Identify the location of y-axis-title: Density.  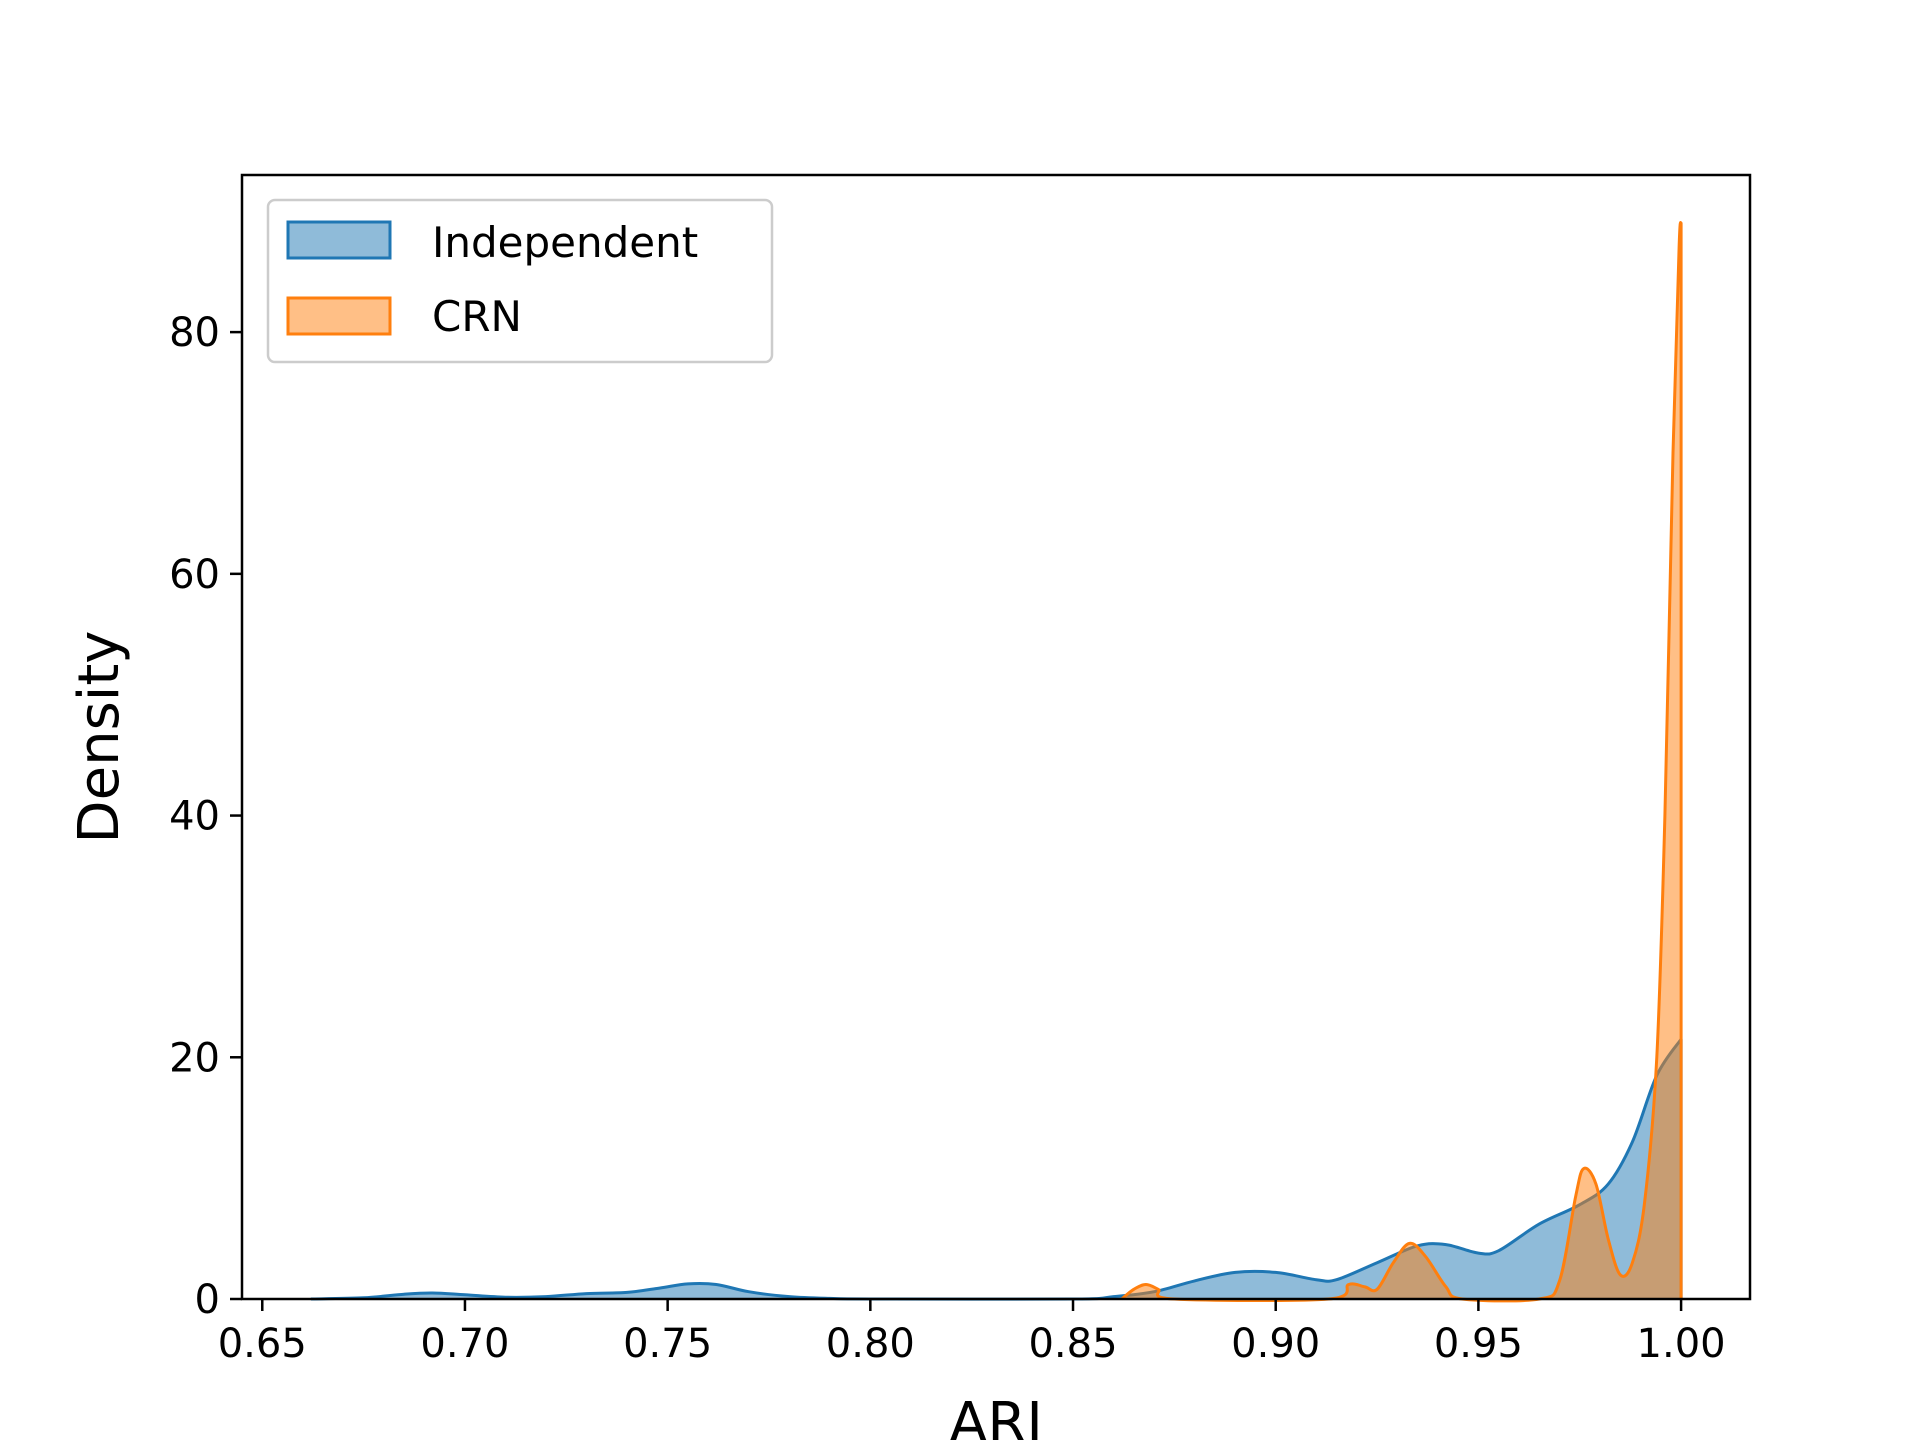
(99, 737).